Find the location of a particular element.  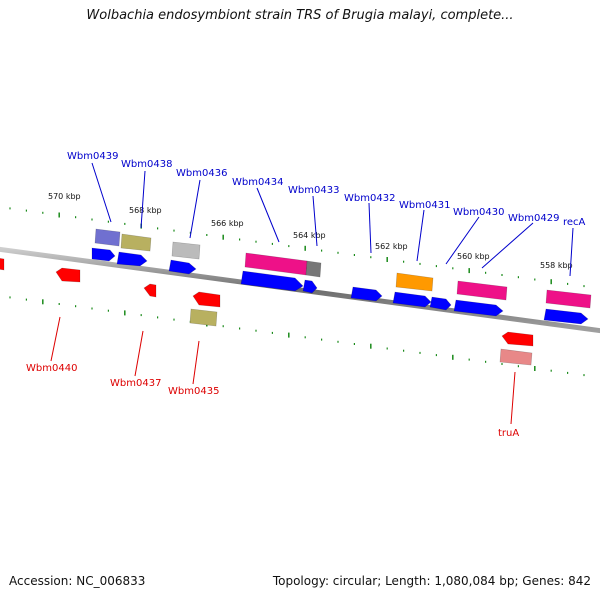

feature-box-wbm0436 is located at coordinates (186, 250).